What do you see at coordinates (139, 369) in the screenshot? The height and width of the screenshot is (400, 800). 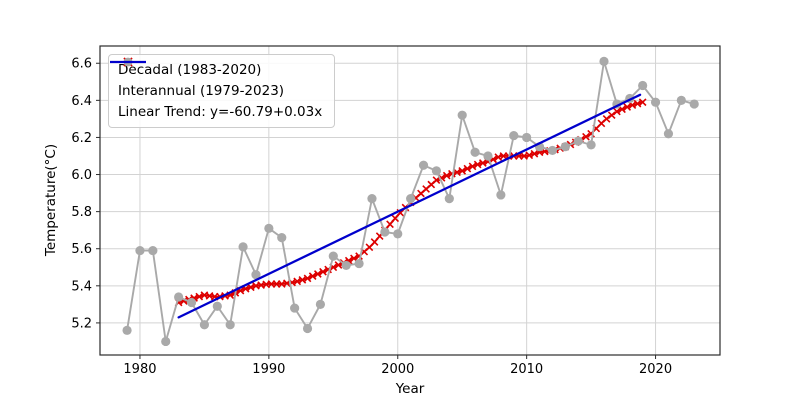 I see `x-tick-label: 1980` at bounding box center [139, 369].